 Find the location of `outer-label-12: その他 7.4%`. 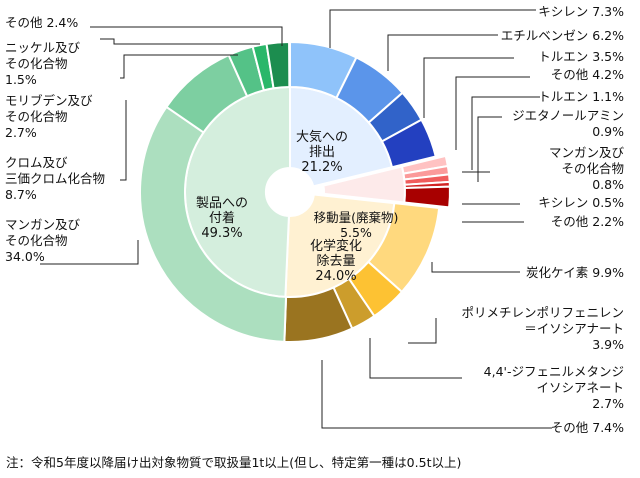

outer-label-12: その他 7.4% is located at coordinates (587, 427).